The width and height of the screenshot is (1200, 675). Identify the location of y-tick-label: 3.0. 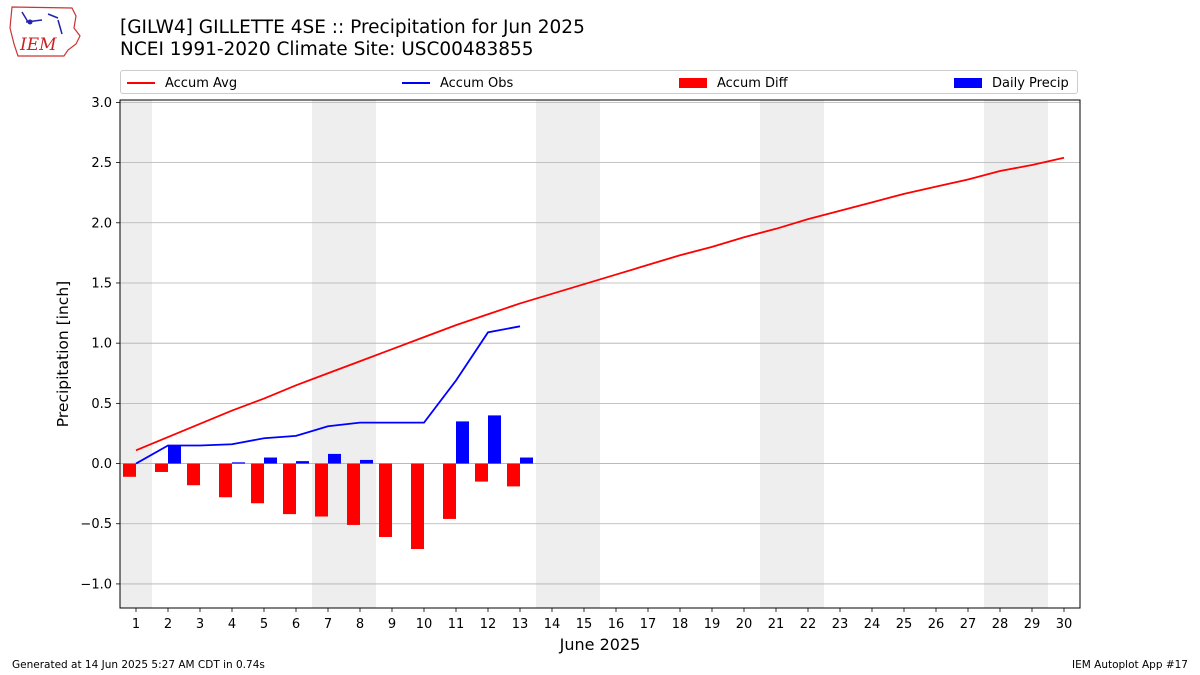
(101, 103).